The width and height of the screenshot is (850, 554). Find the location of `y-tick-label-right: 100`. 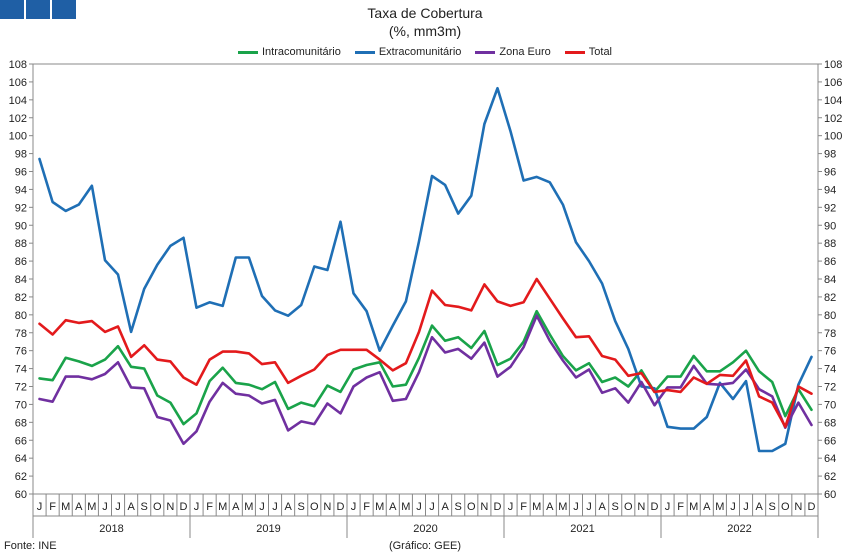

y-tick-label-right: 100 is located at coordinates (833, 137).